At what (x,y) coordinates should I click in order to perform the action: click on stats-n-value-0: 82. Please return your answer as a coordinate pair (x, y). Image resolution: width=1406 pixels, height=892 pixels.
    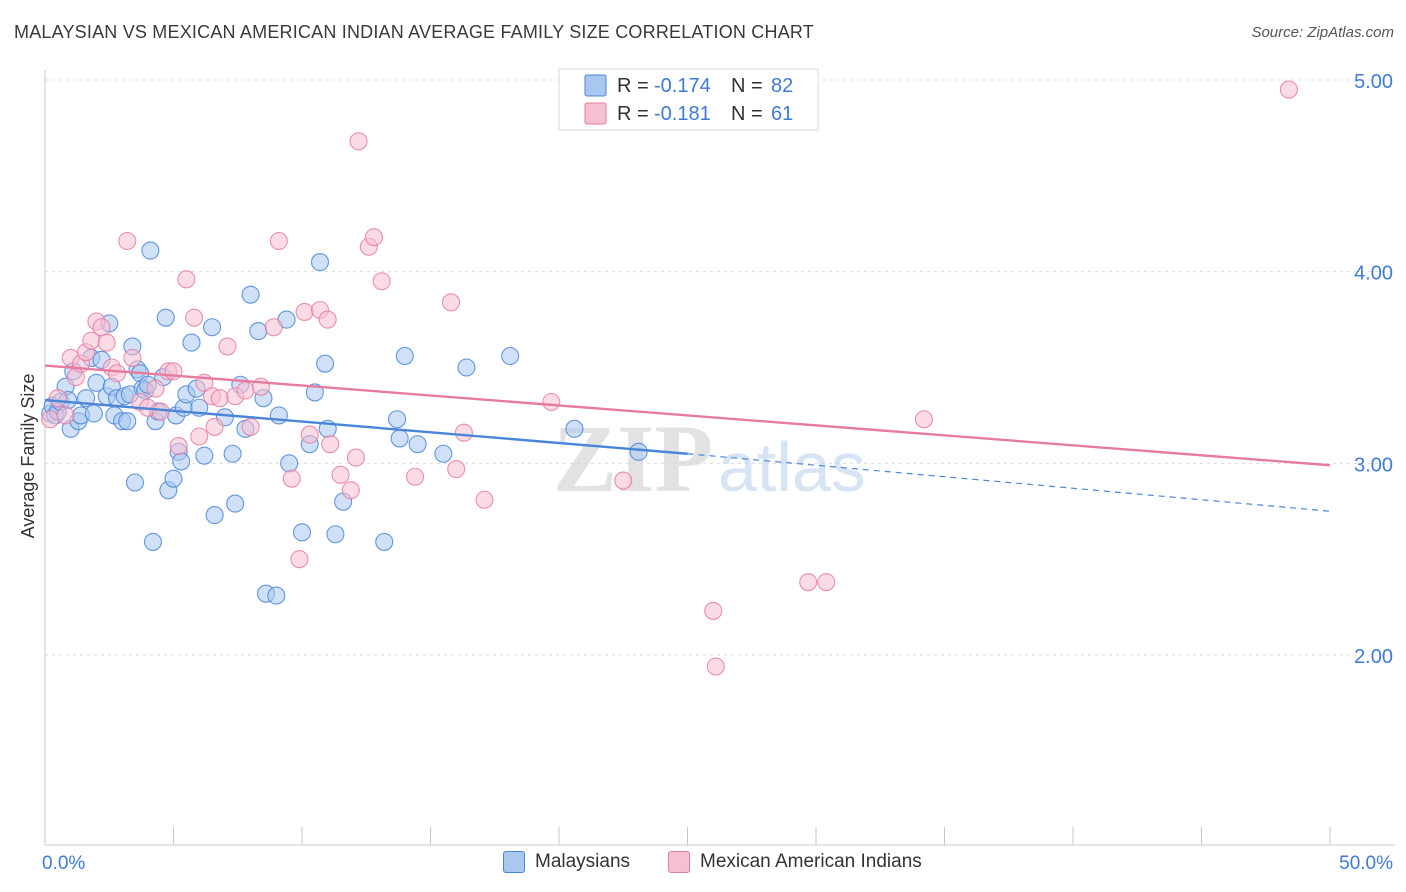
    Looking at the image, I should click on (782, 86).